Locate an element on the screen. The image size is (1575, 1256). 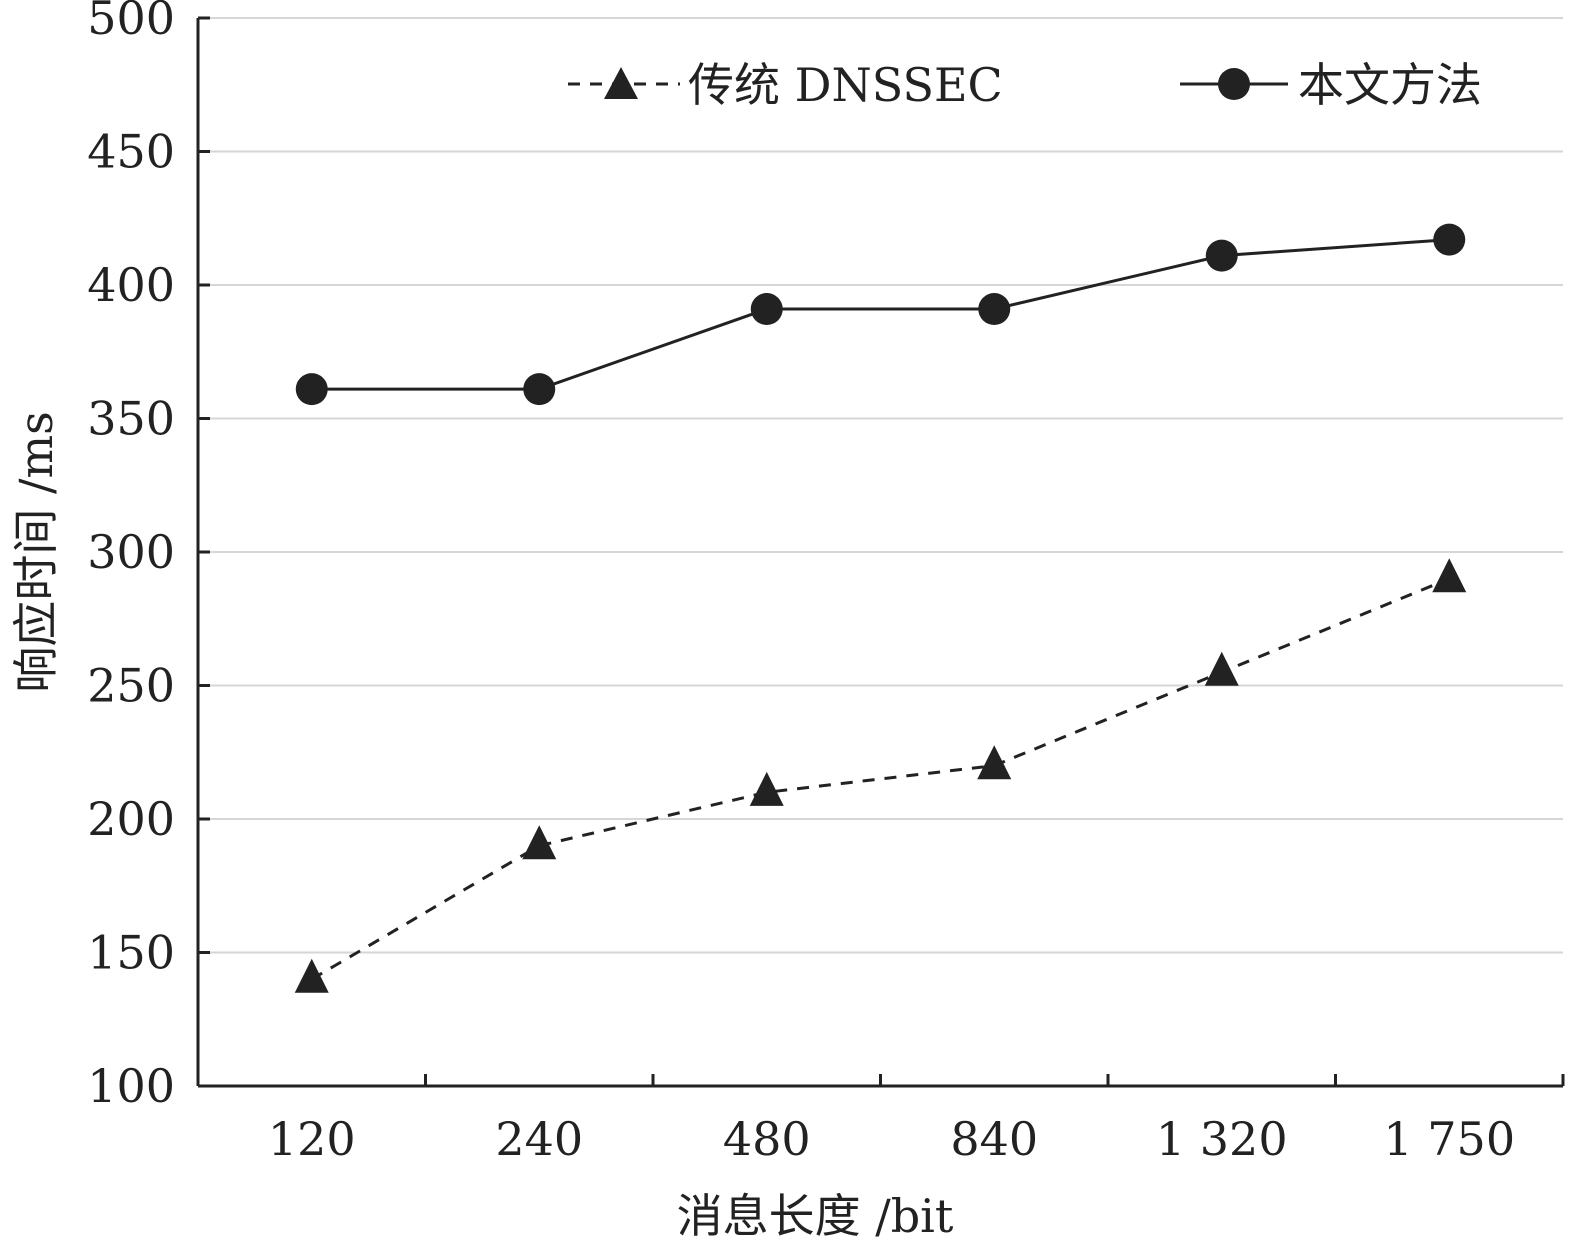
legend: 传统 DNSSEC 本文方法 is located at coordinates (1025, 85).